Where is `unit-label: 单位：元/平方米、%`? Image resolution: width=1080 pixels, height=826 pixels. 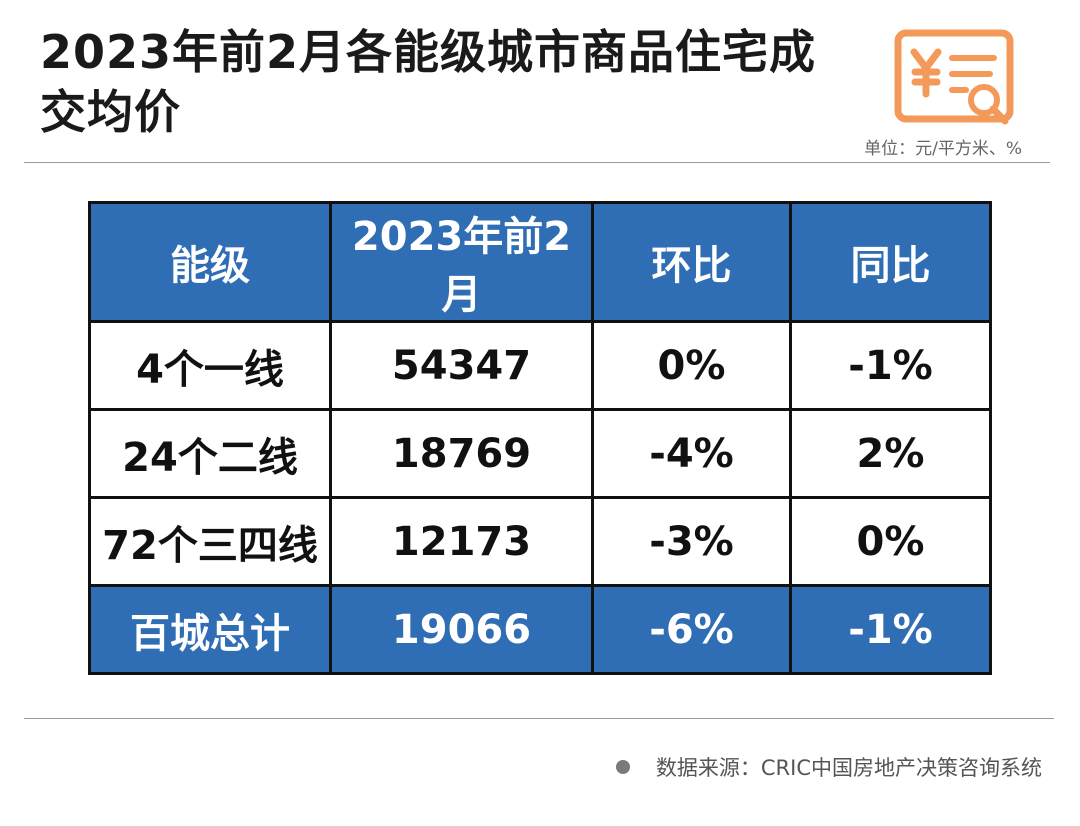
unit-label: 单位：元/平方米、% is located at coordinates (943, 149).